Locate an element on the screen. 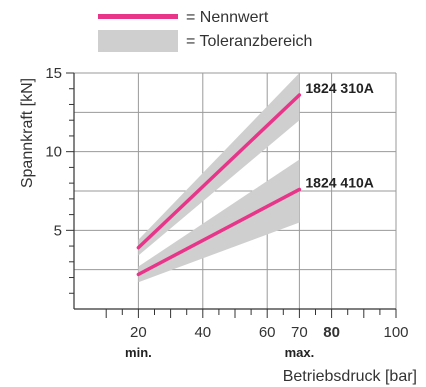  legend-nominal-swatch is located at coordinates (138, 16).